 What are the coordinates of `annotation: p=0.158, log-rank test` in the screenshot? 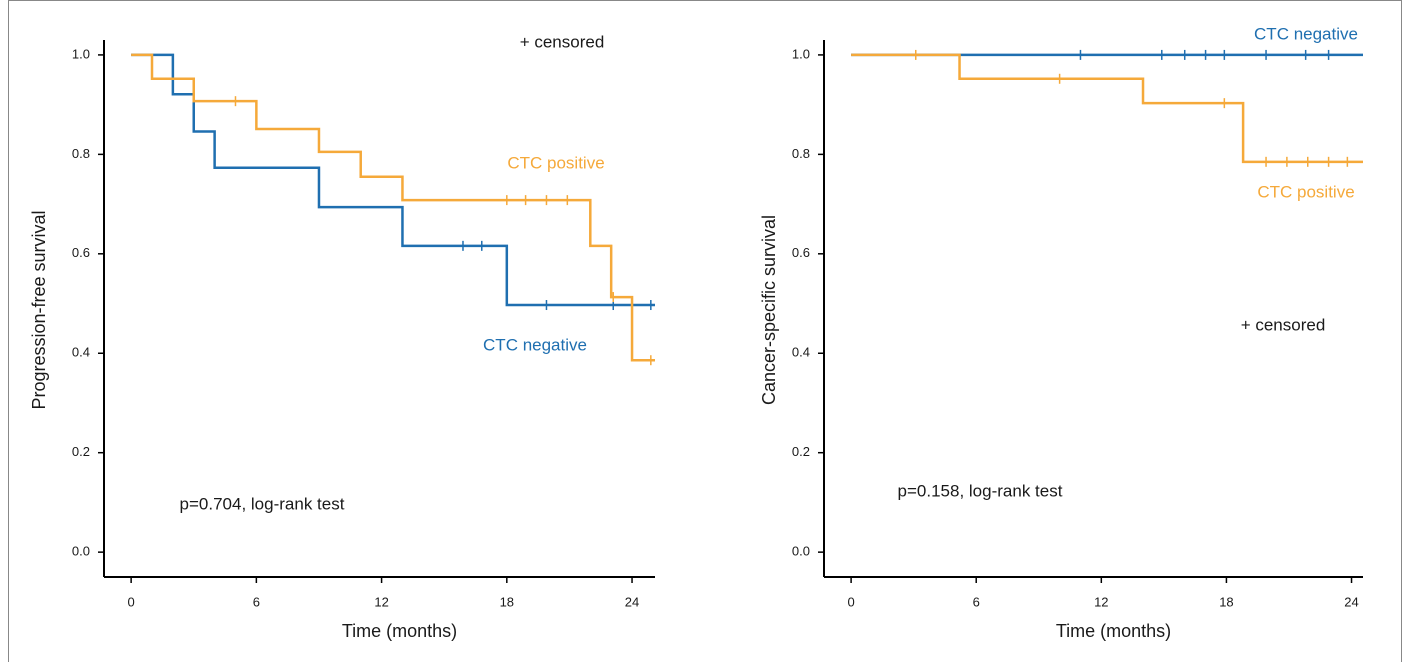 It's located at (980, 490).